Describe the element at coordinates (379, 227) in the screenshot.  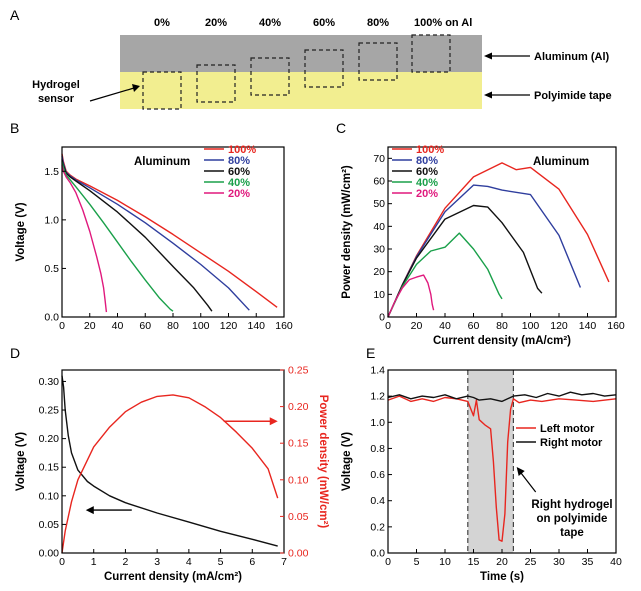
I see `y-tick-label: 40` at that location.